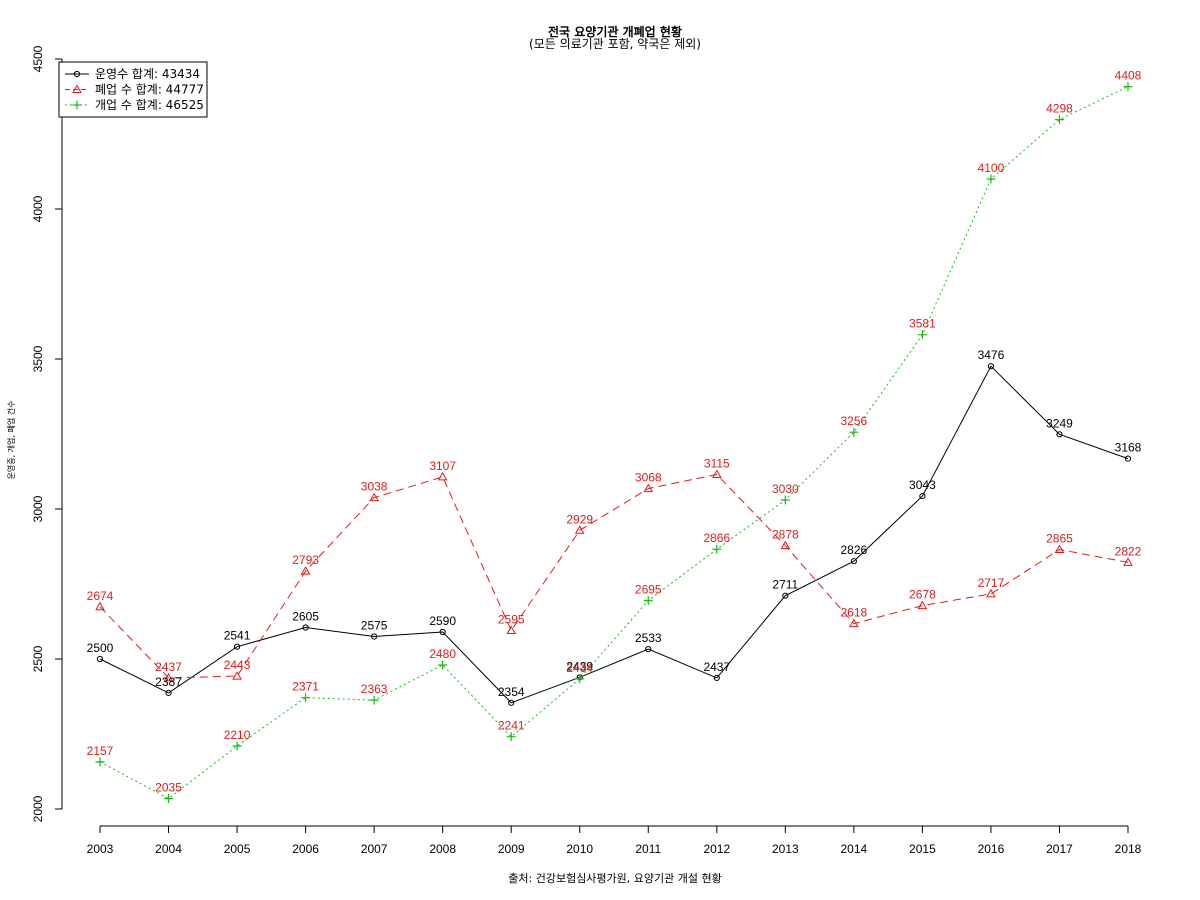 This screenshot has width=1200, height=900. I want to click on legend-0-marker, so click(77, 74).